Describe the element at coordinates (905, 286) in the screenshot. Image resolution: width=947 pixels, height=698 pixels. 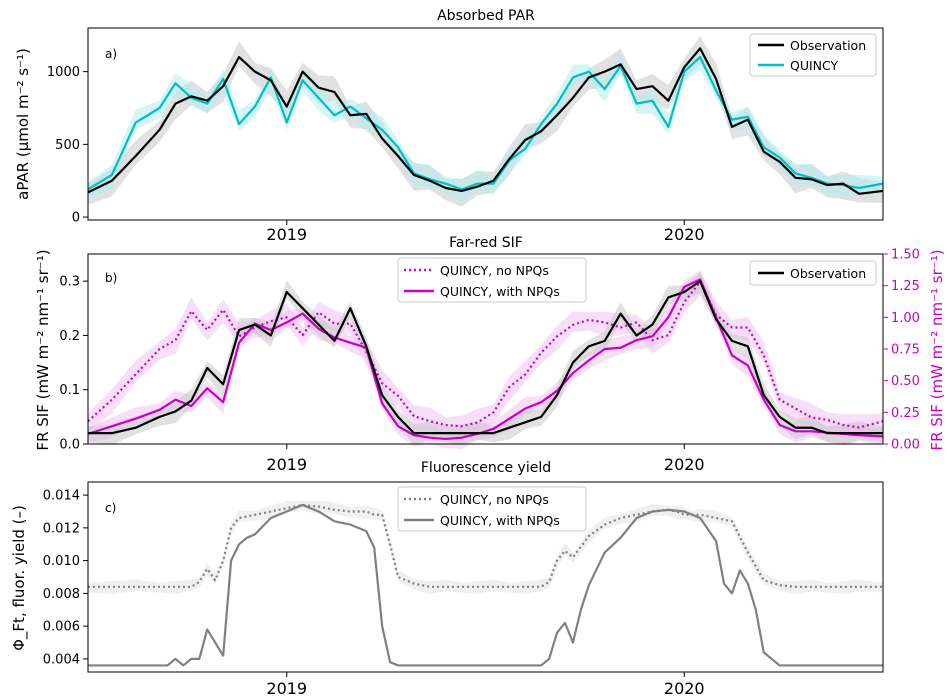
I see `y-tick-label: 1.25` at that location.